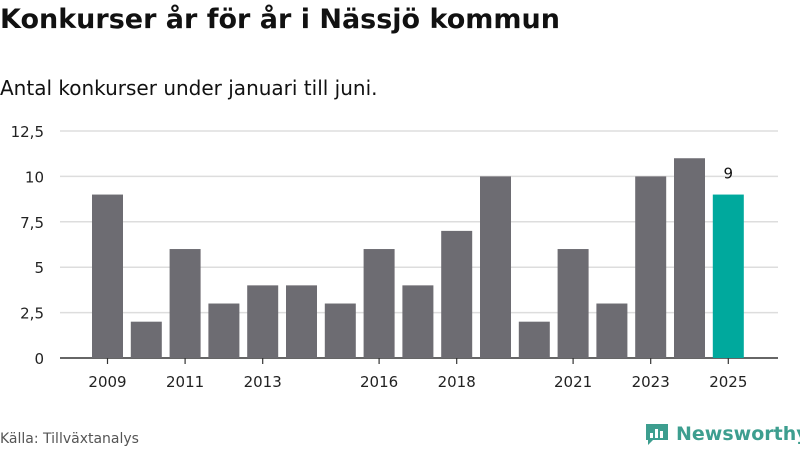 The height and width of the screenshot is (450, 800). What do you see at coordinates (185, 303) in the screenshot?
I see `bar-2011` at bounding box center [185, 303].